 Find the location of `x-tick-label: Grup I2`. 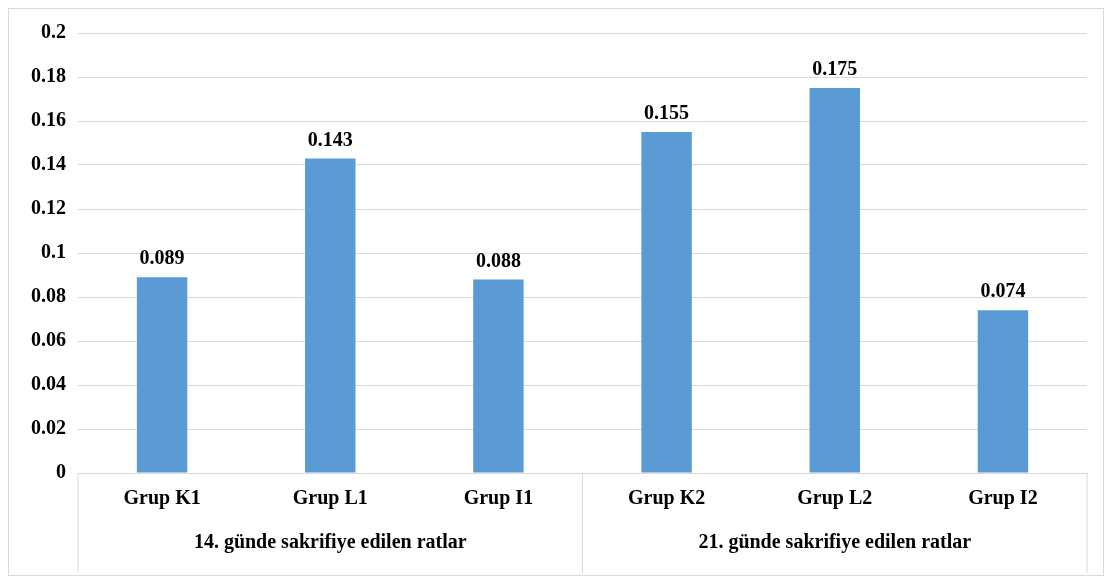

x-tick-label: Grup I2 is located at coordinates (1003, 498).